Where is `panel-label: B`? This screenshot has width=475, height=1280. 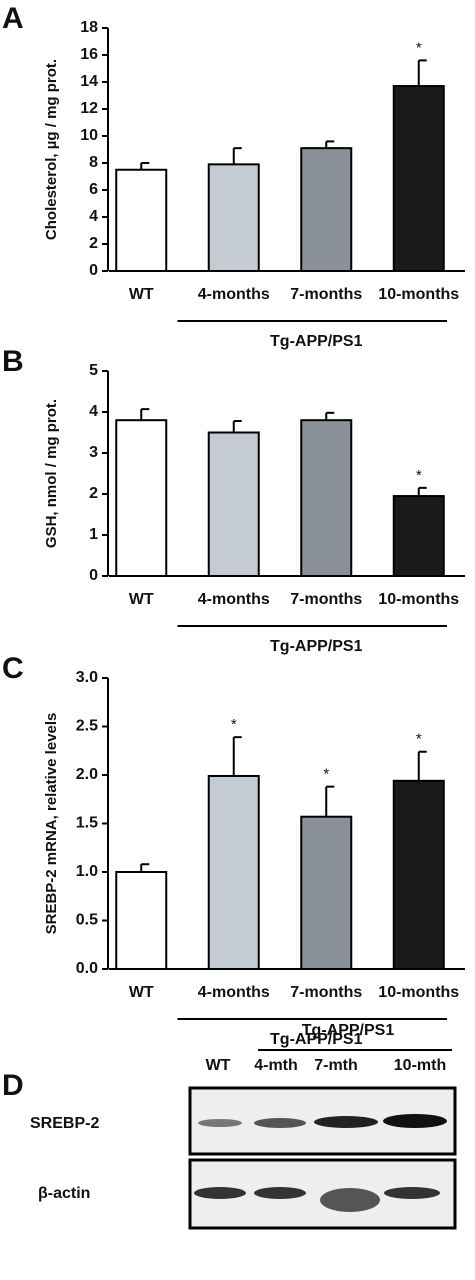 panel-label: B is located at coordinates (13, 361).